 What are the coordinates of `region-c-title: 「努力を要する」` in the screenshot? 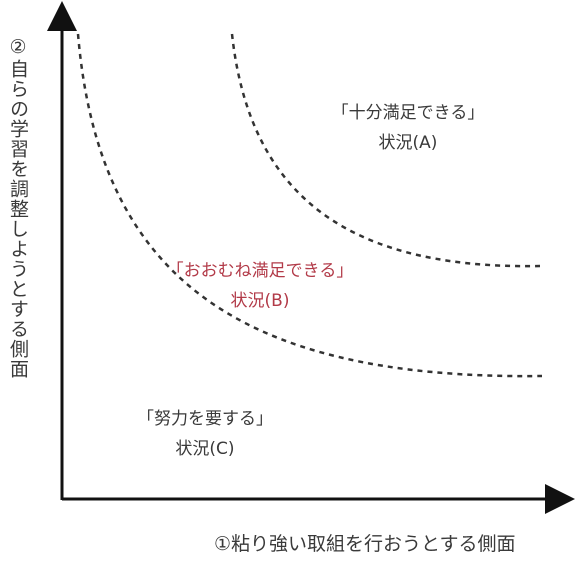 It's located at (205, 419).